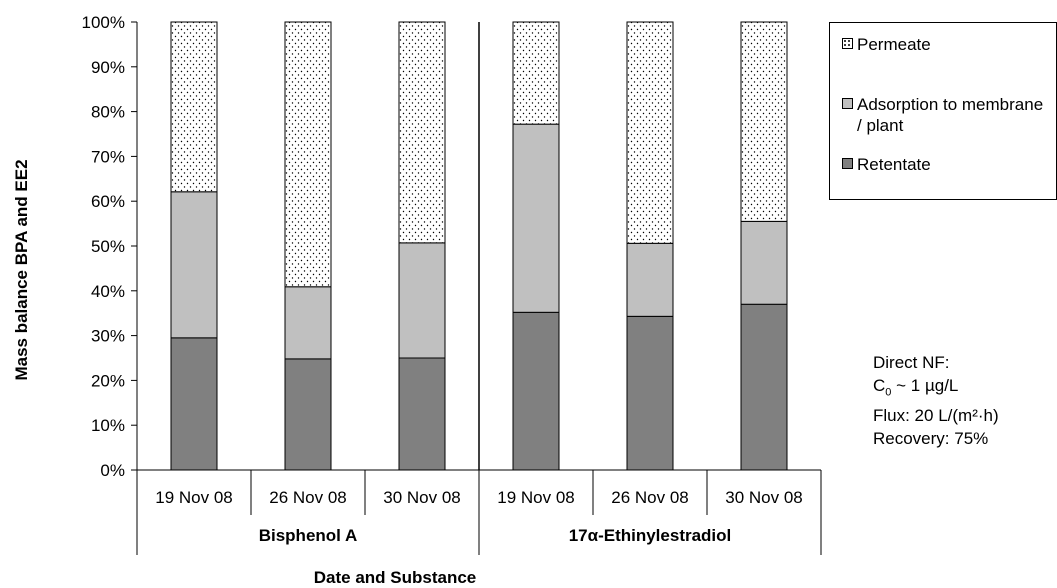 The width and height of the screenshot is (1057, 588). What do you see at coordinates (108, 380) in the screenshot?
I see `y-tick-label: 20%` at bounding box center [108, 380].